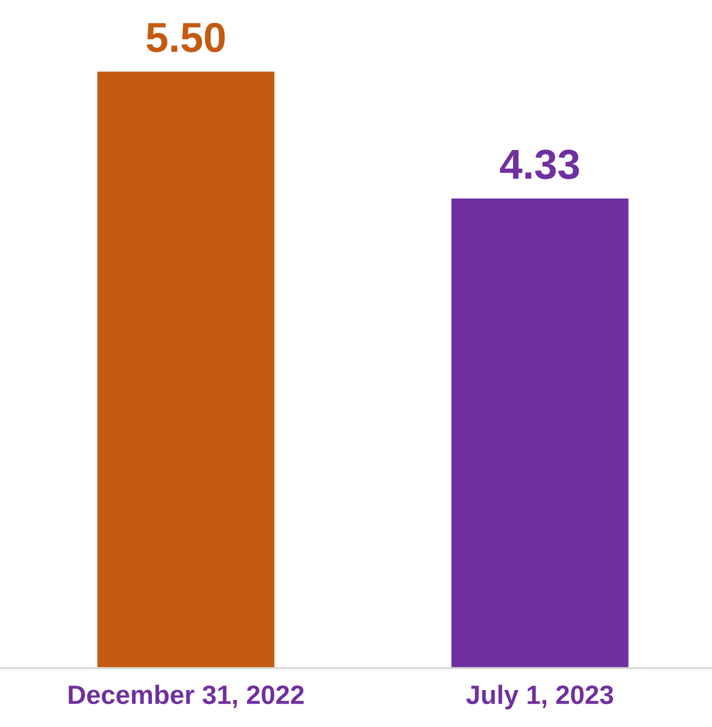 The width and height of the screenshot is (712, 727). Describe the element at coordinates (539, 165) in the screenshot. I see `data-label: 4.33` at that location.